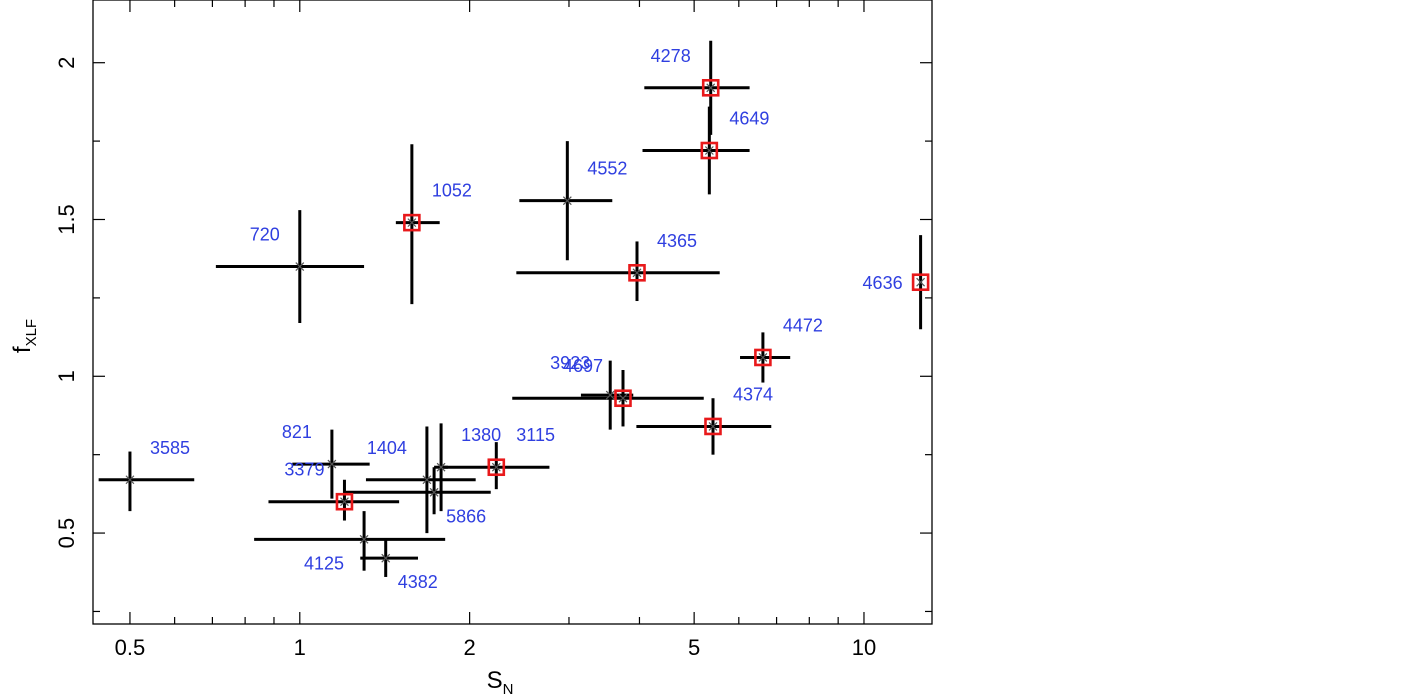 This screenshot has width=1418, height=700. What do you see at coordinates (883, 283) in the screenshot?
I see `point-label: 4636` at bounding box center [883, 283].